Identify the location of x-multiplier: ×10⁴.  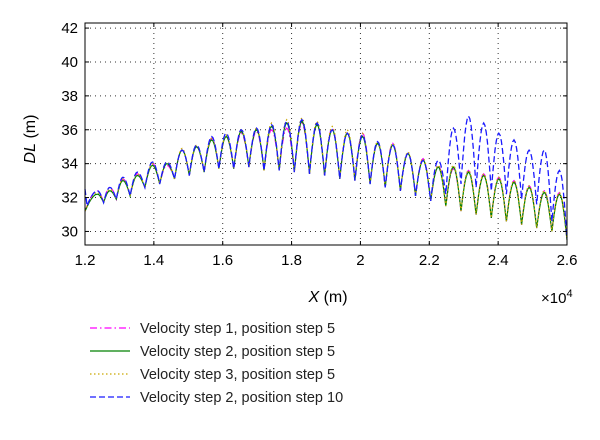
(557, 297).